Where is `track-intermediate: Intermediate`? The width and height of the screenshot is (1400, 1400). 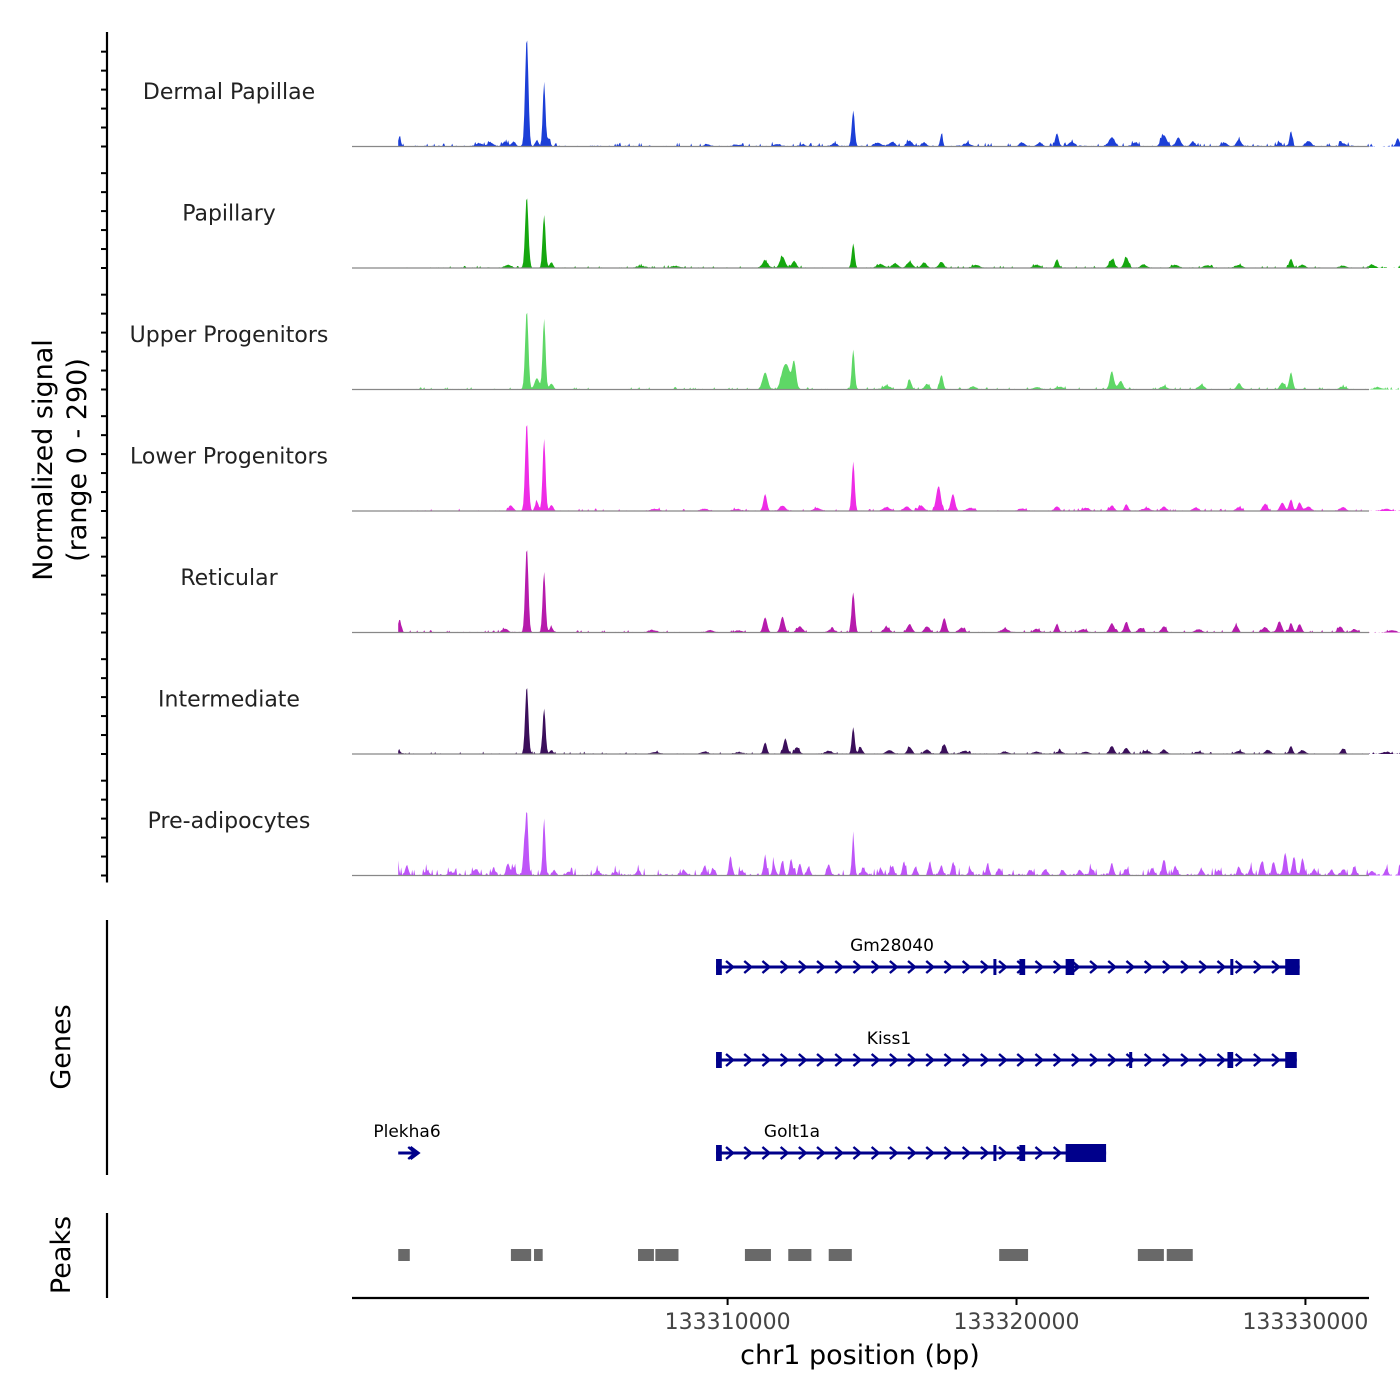
track-intermediate: Intermediate is located at coordinates (779, 721).